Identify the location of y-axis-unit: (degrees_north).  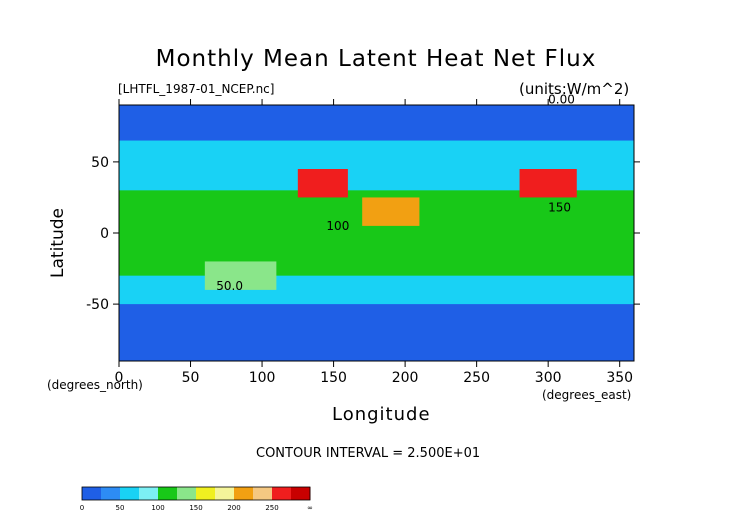
(95, 385).